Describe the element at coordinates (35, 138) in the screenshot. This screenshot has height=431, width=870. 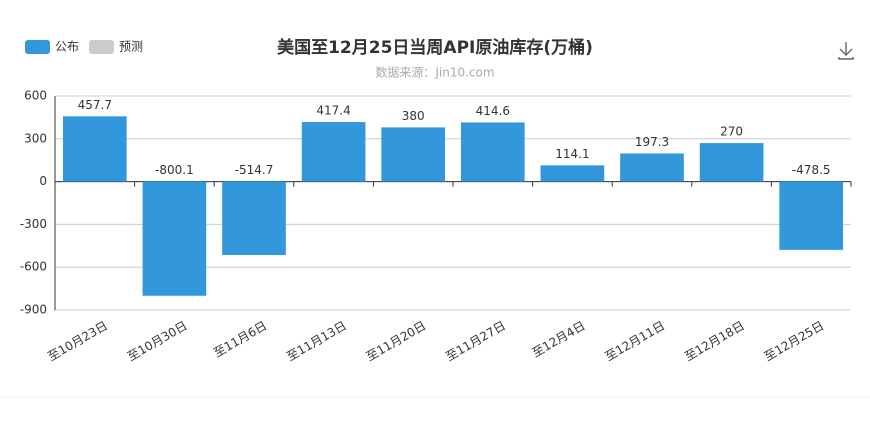
I see `y-tick-label: 300` at that location.